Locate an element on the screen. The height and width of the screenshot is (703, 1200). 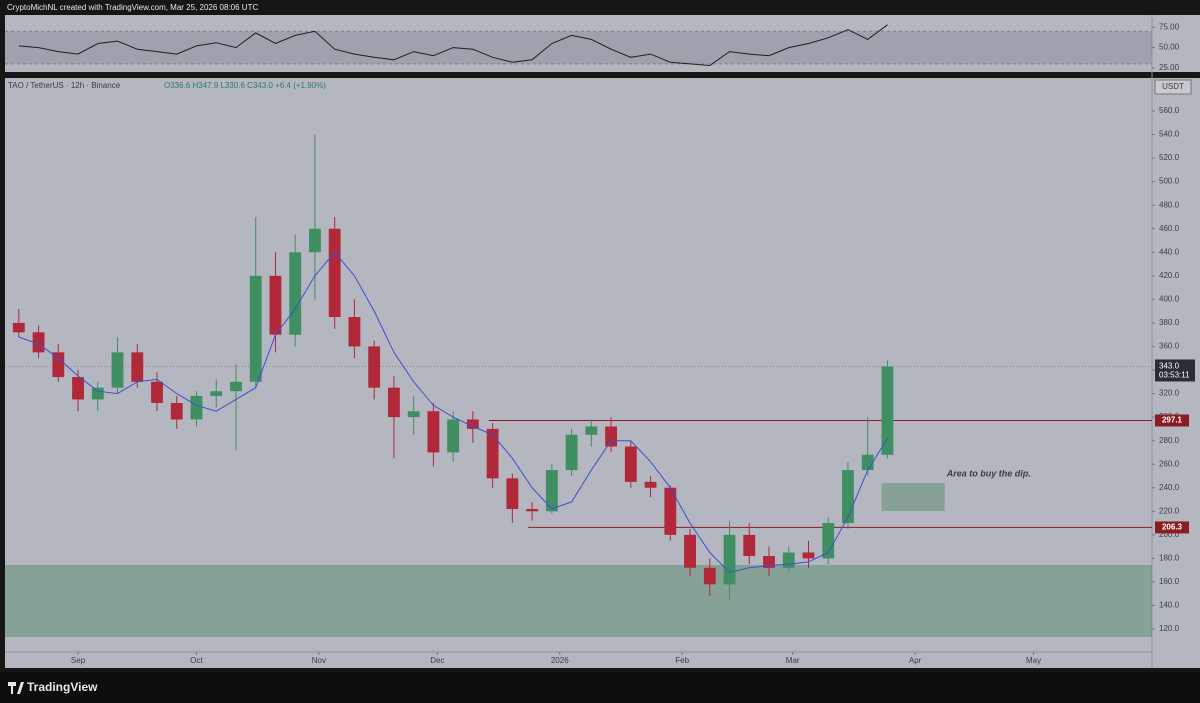
y-tick-label: 360.0 is located at coordinates (1169, 346).